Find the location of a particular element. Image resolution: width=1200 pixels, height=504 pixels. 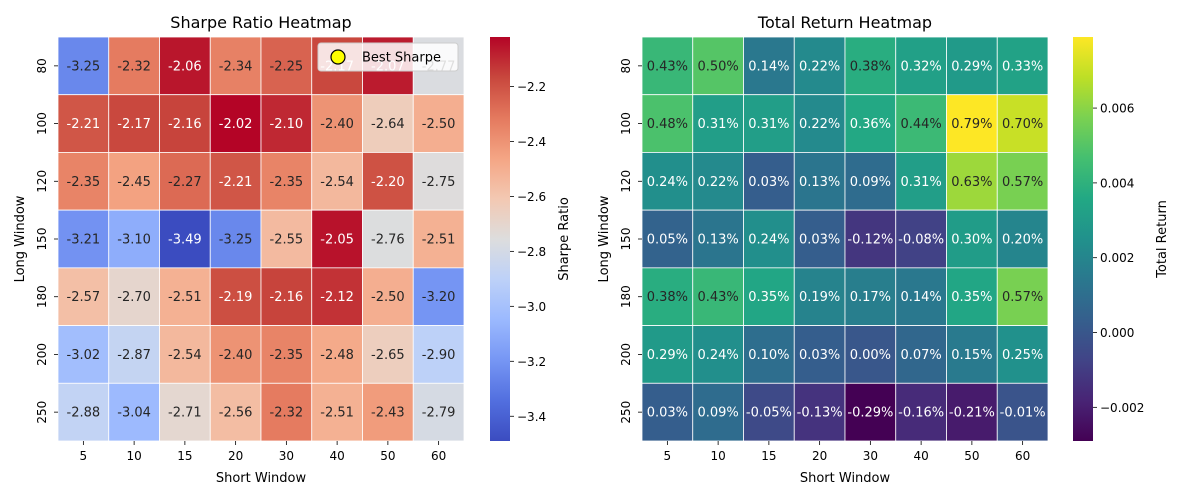

cell-label: -3.25 is located at coordinates (84, 66).